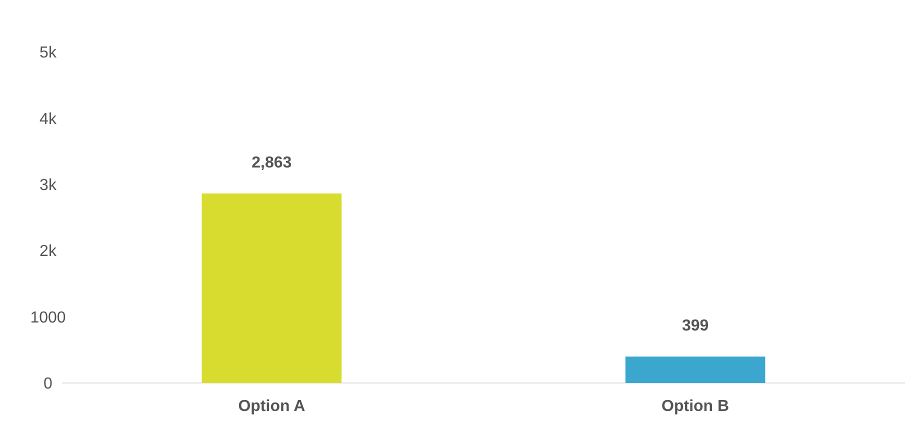  I want to click on y-tick-label: 2k, so click(49, 251).